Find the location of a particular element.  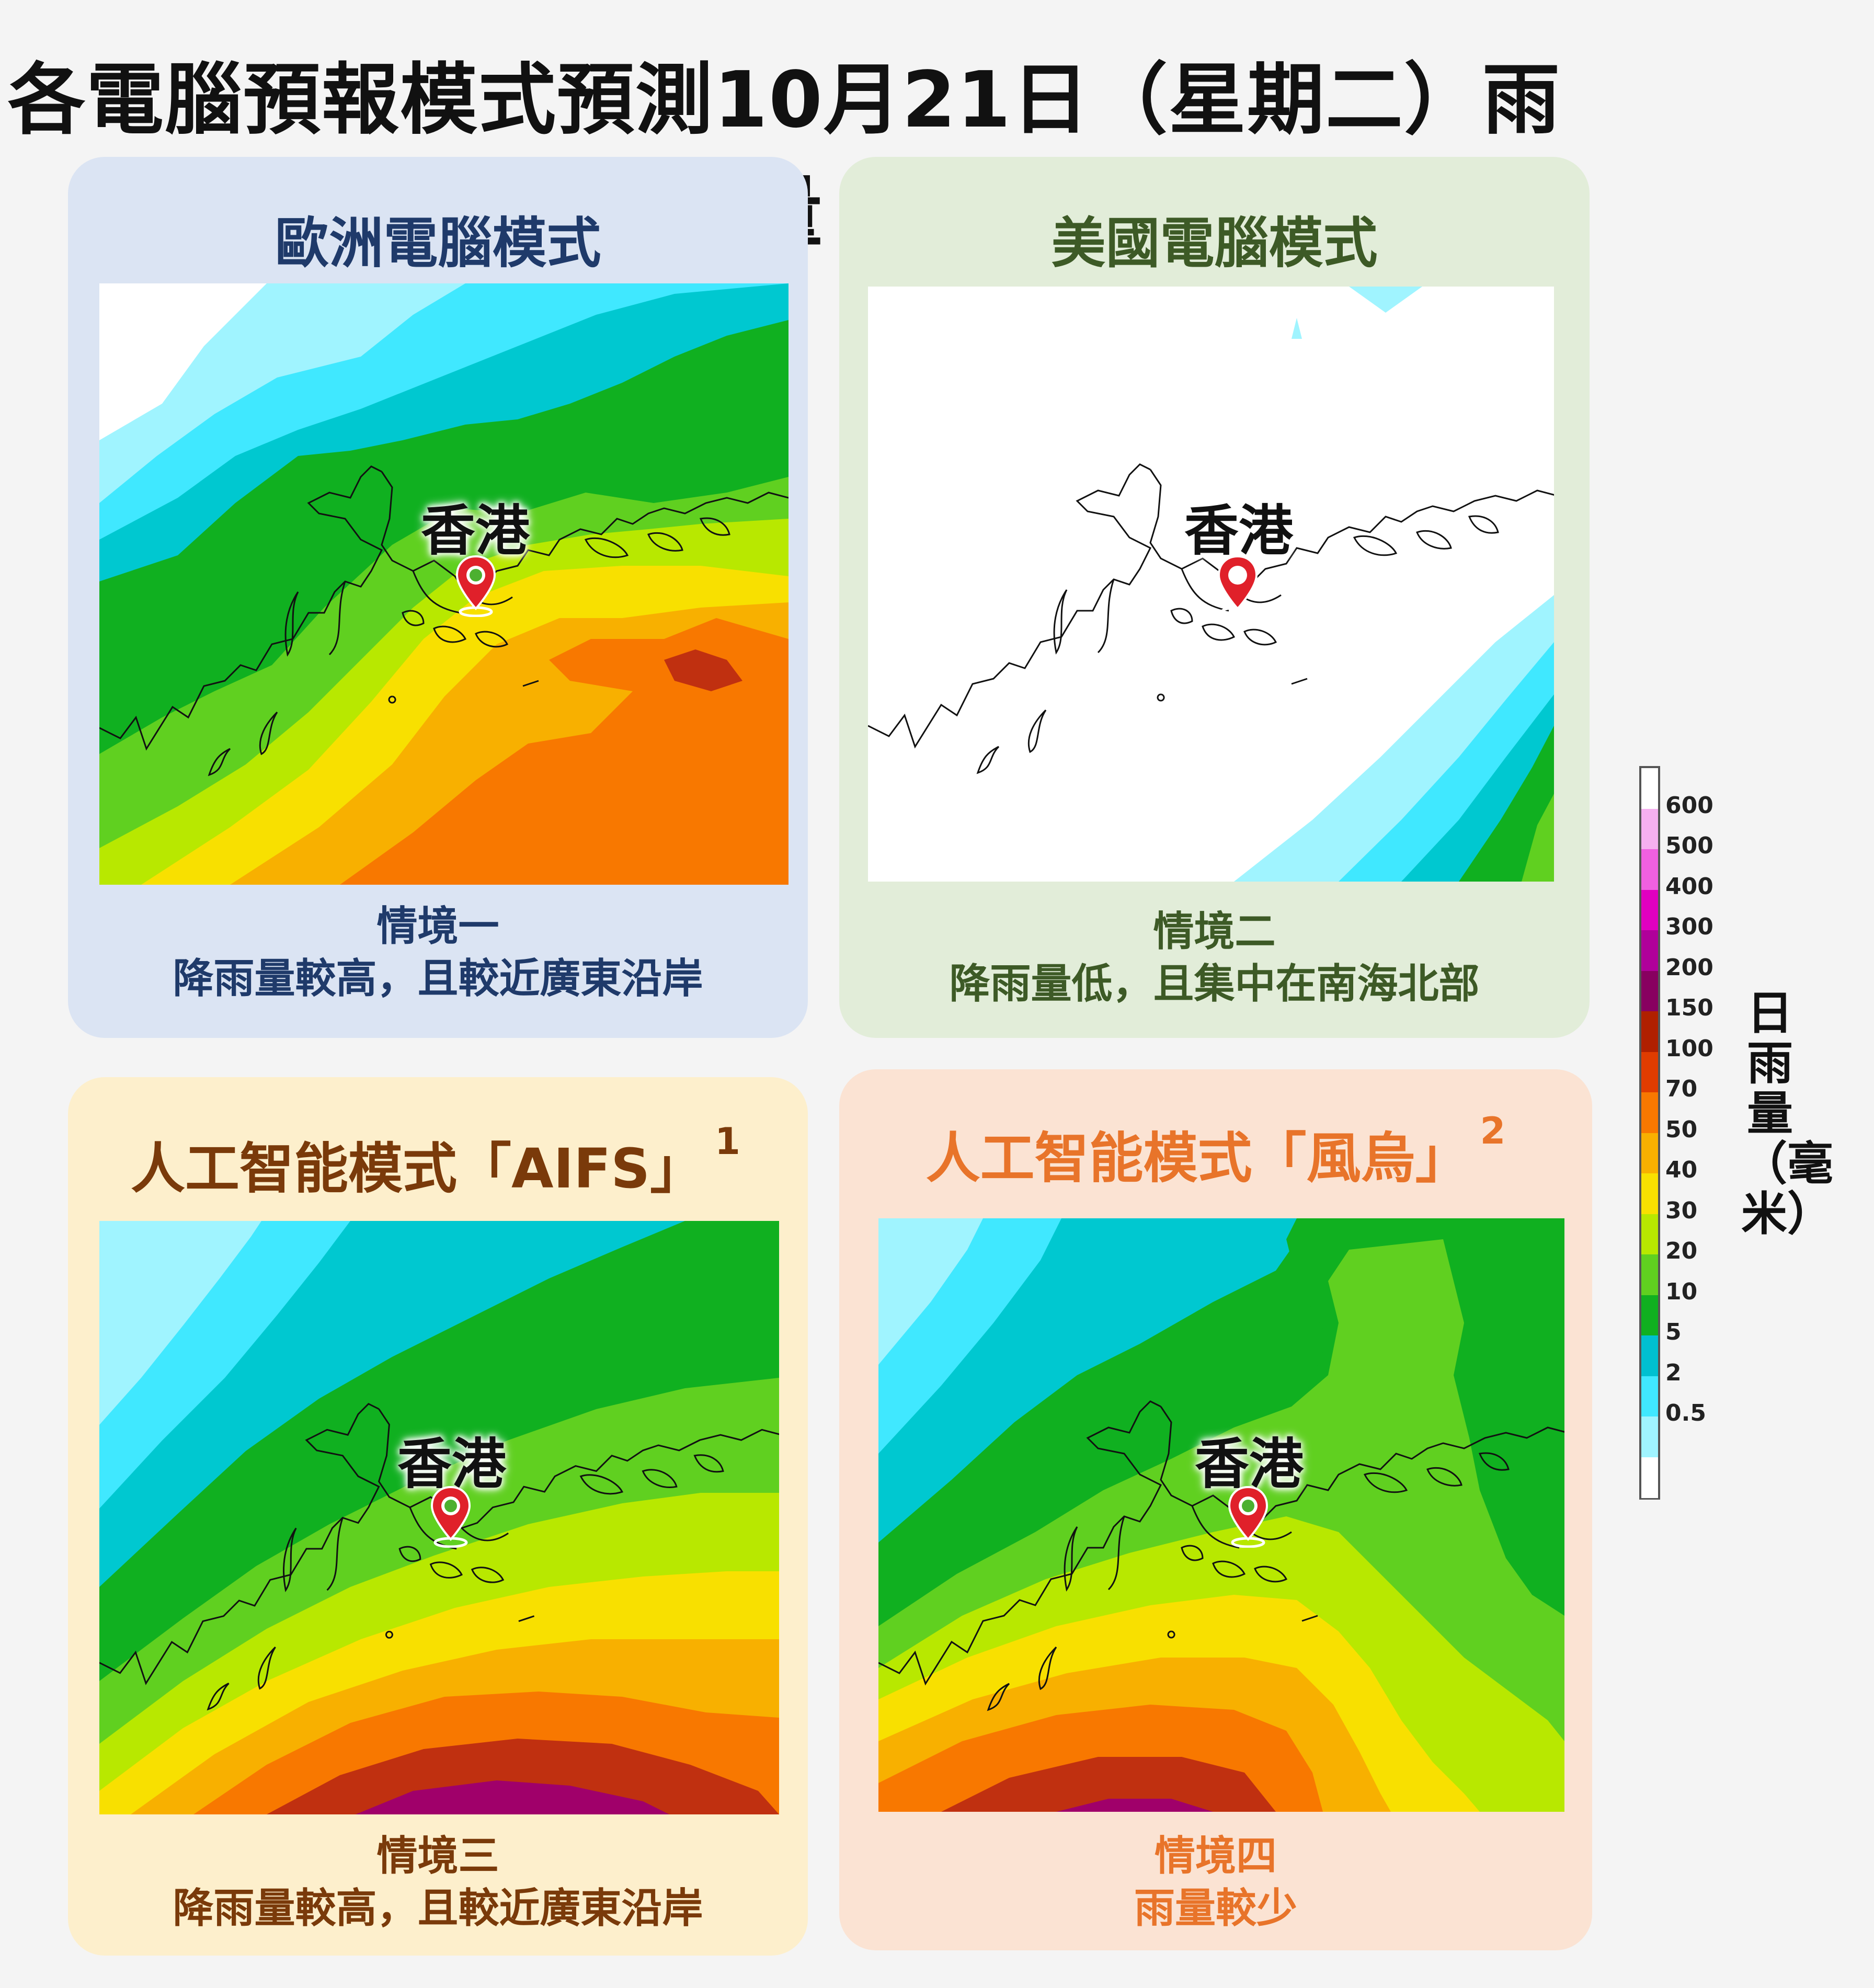

panel-title: 人工智能模式「AIFS」 1 is located at coordinates (438, 1161).